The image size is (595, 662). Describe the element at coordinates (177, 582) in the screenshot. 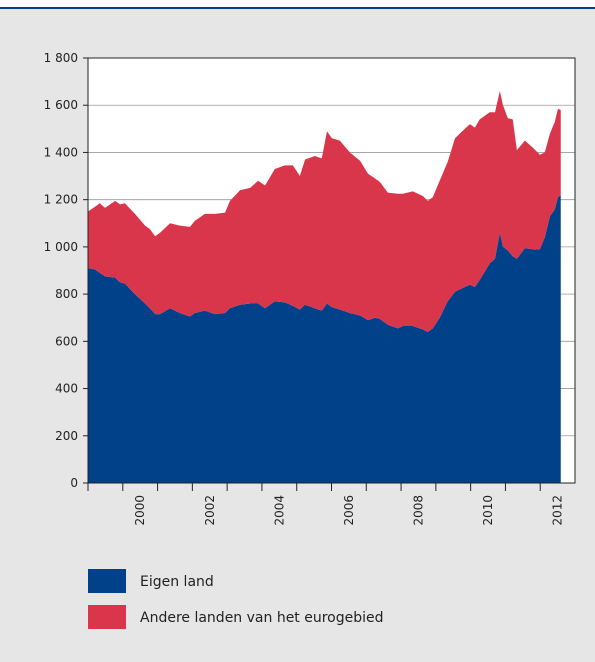

I see `legend-label: Eigen land` at that location.